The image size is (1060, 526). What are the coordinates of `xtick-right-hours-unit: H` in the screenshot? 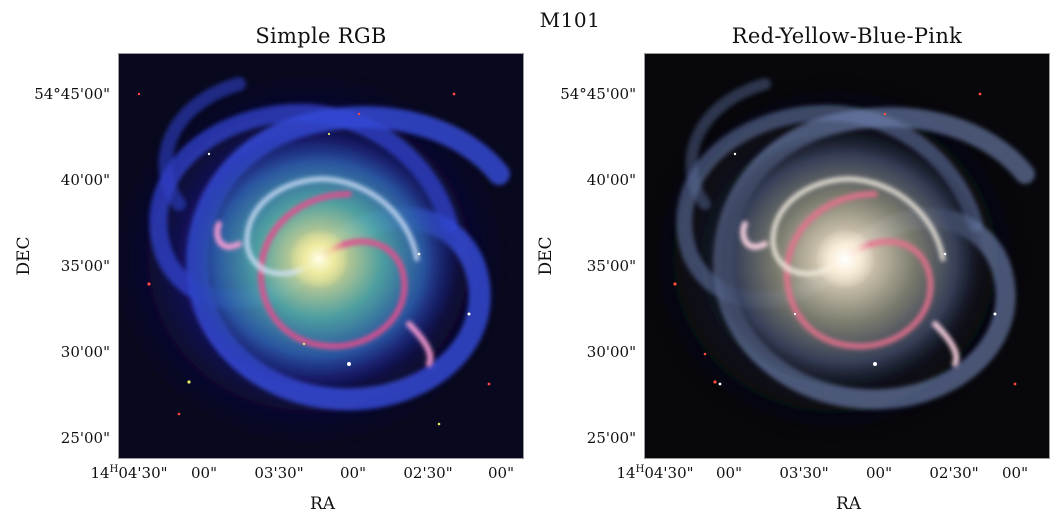 It's located at (640, 469).